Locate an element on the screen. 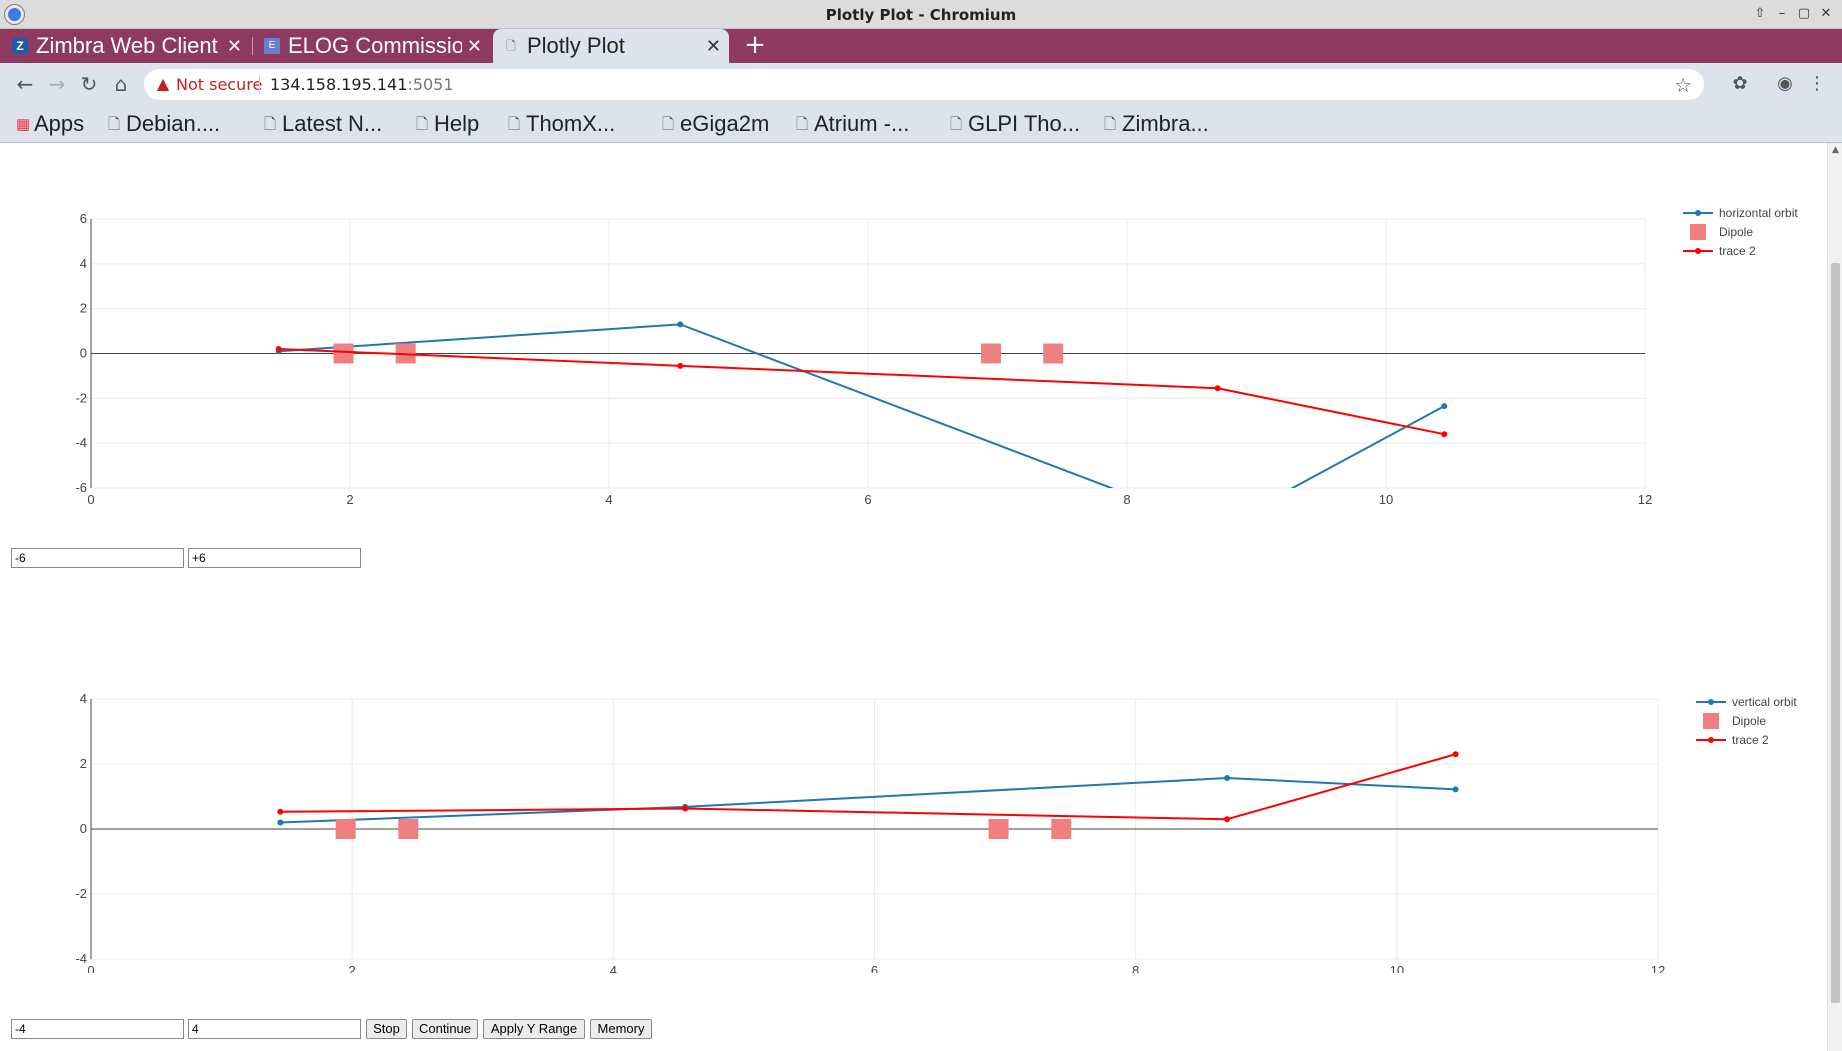  bookmark-apps: ▦ Apps is located at coordinates (50, 124).